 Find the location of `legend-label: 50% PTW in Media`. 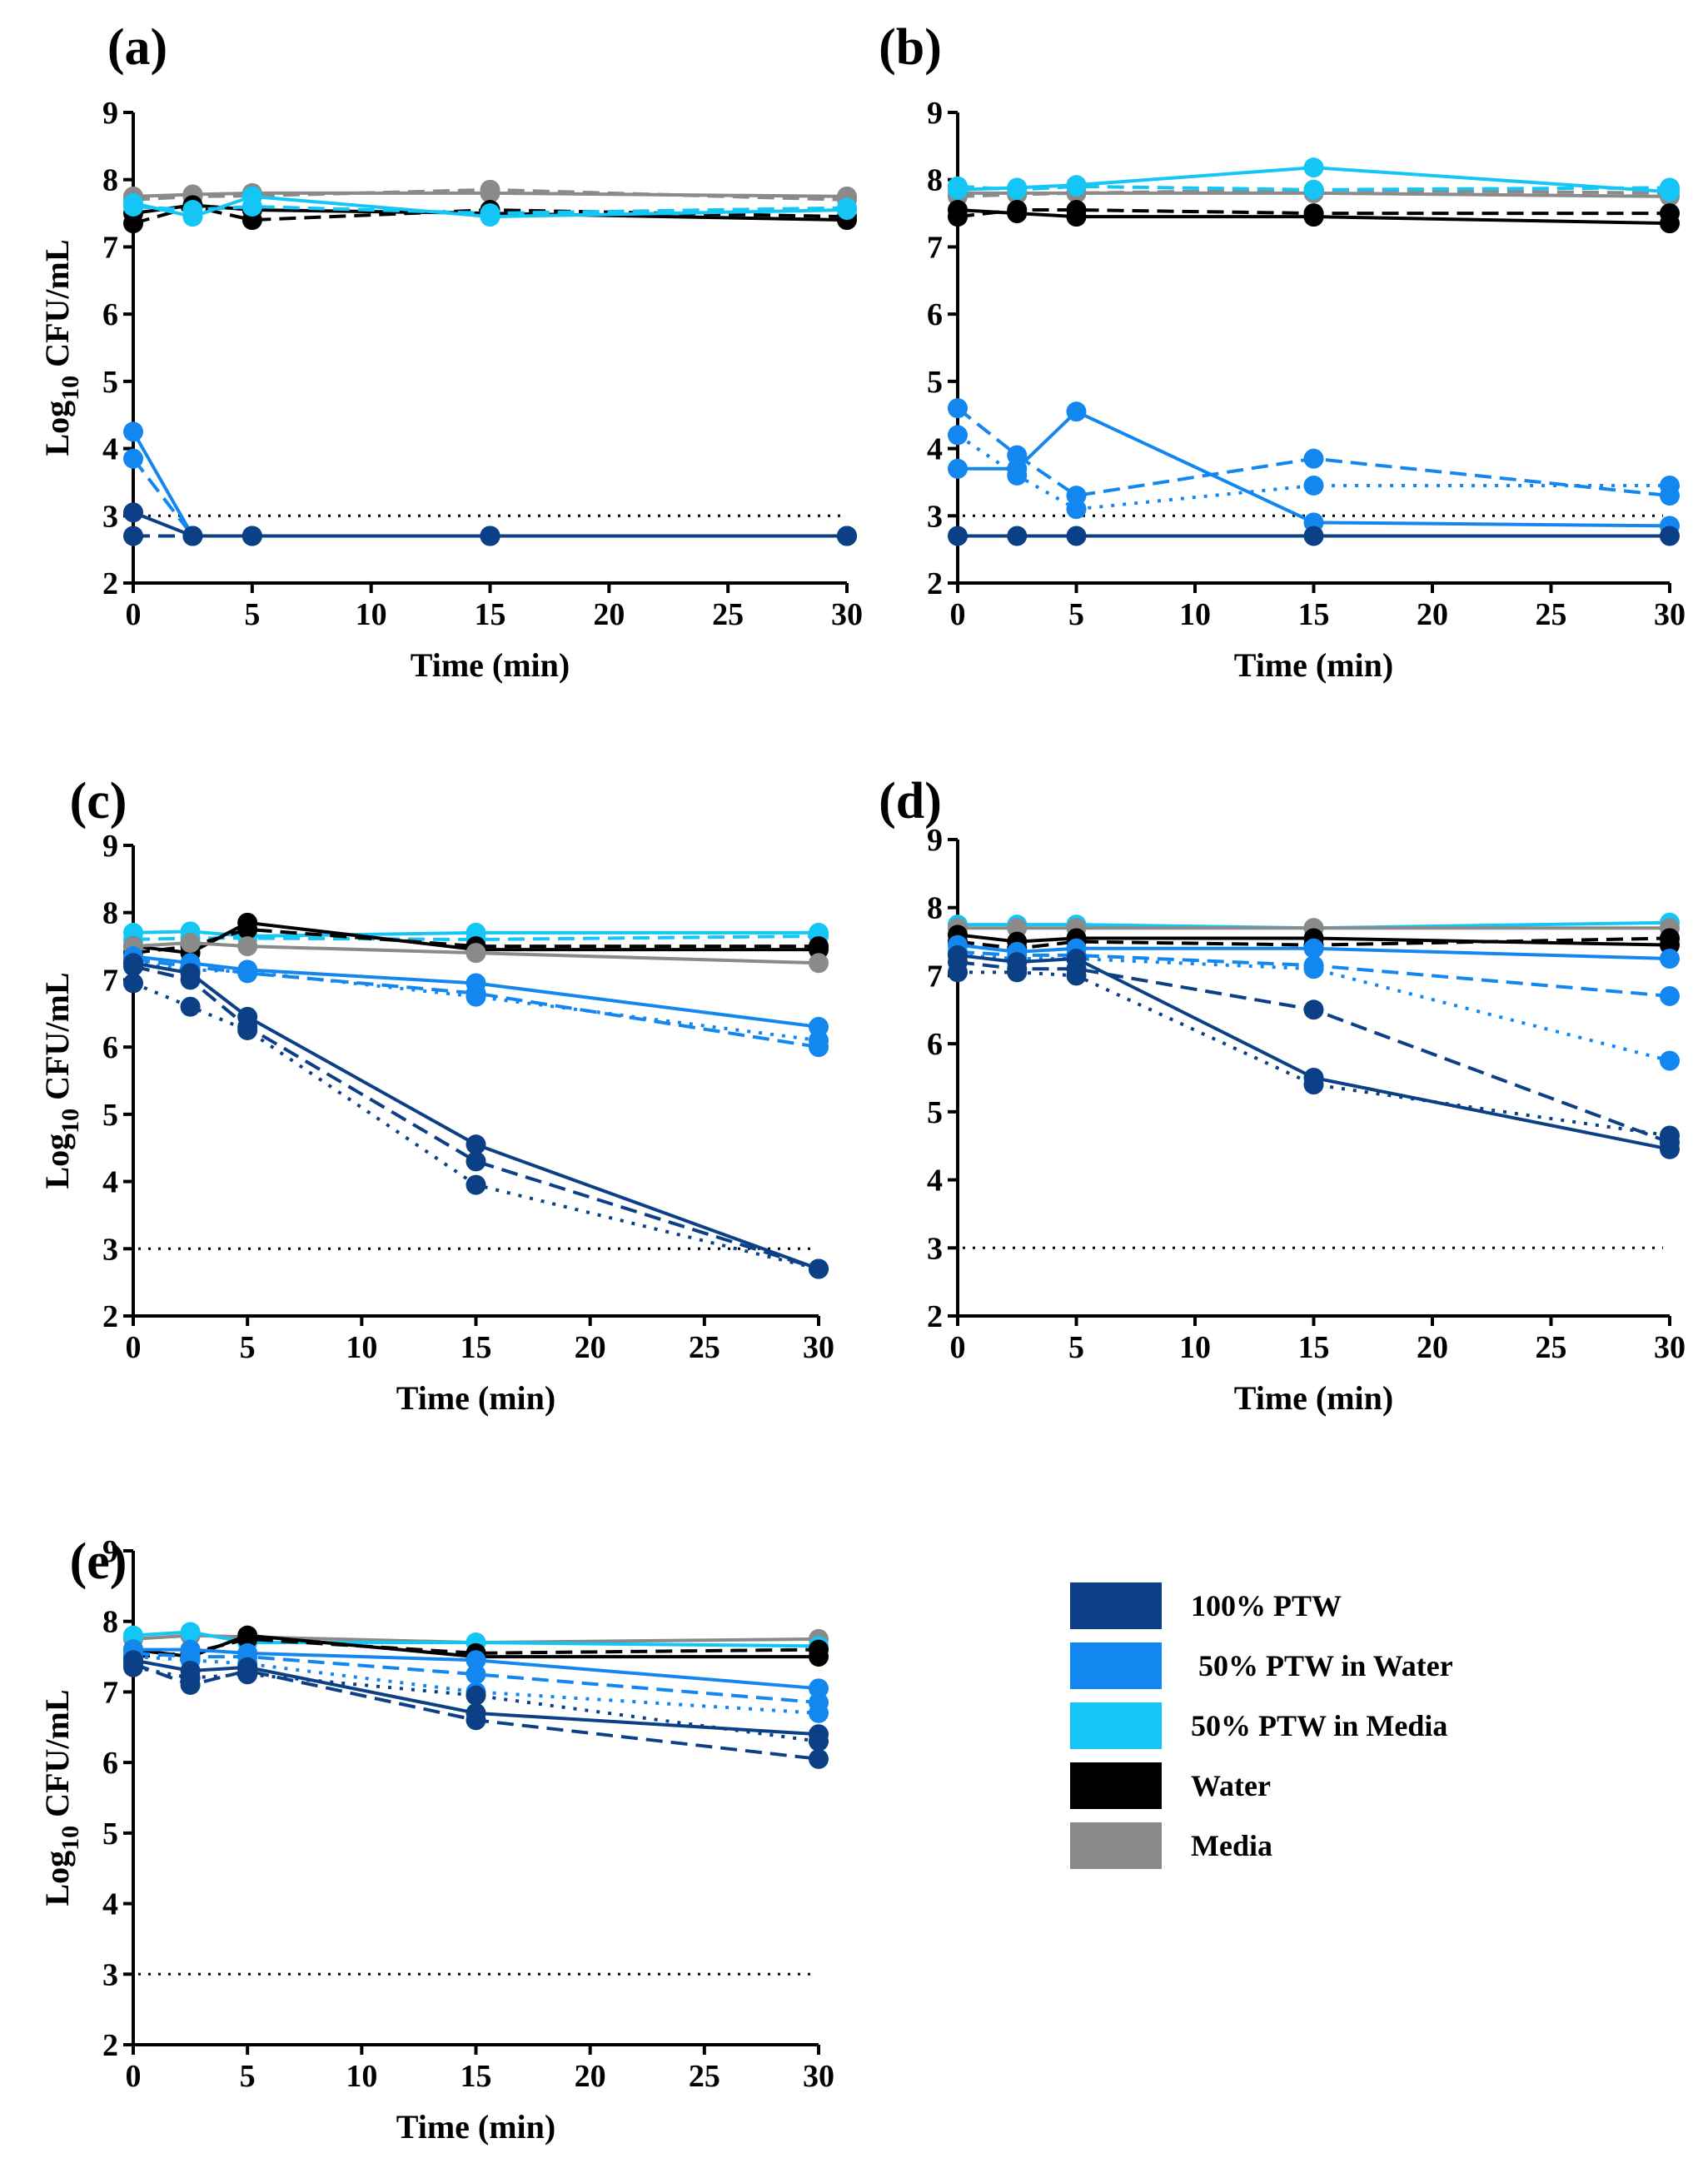

legend-label: 50% PTW in Media is located at coordinates (1319, 1726).